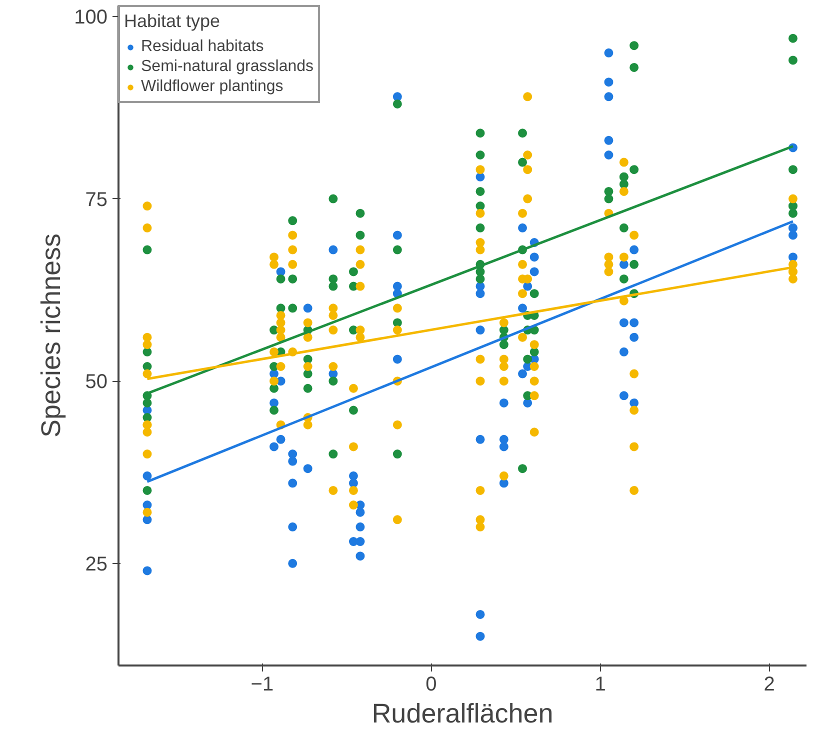 Image resolution: width=820 pixels, height=747 pixels. I want to click on legend-label: Residual habitats, so click(202, 47).